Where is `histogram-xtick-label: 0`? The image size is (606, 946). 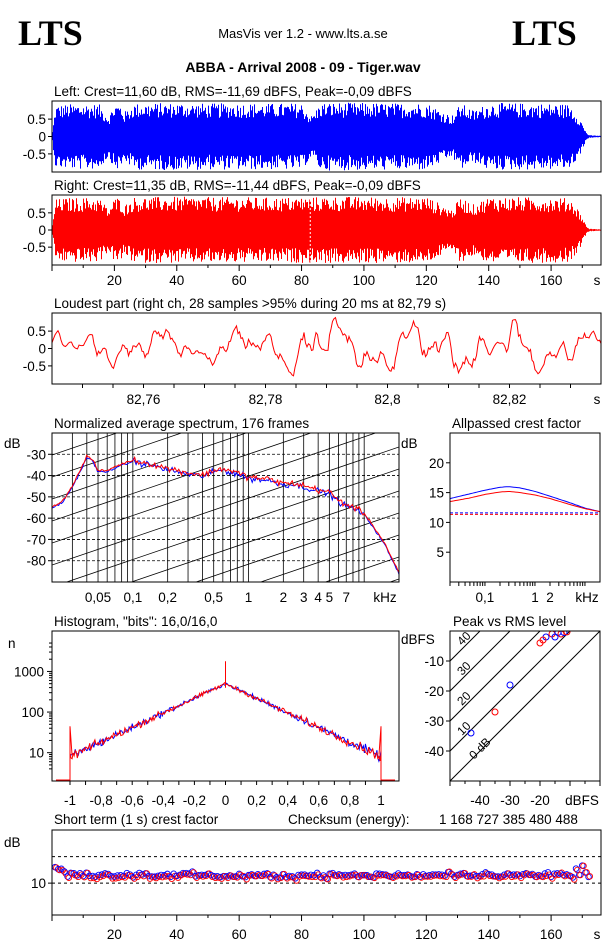
histogram-xtick-label: 0 is located at coordinates (226, 800).